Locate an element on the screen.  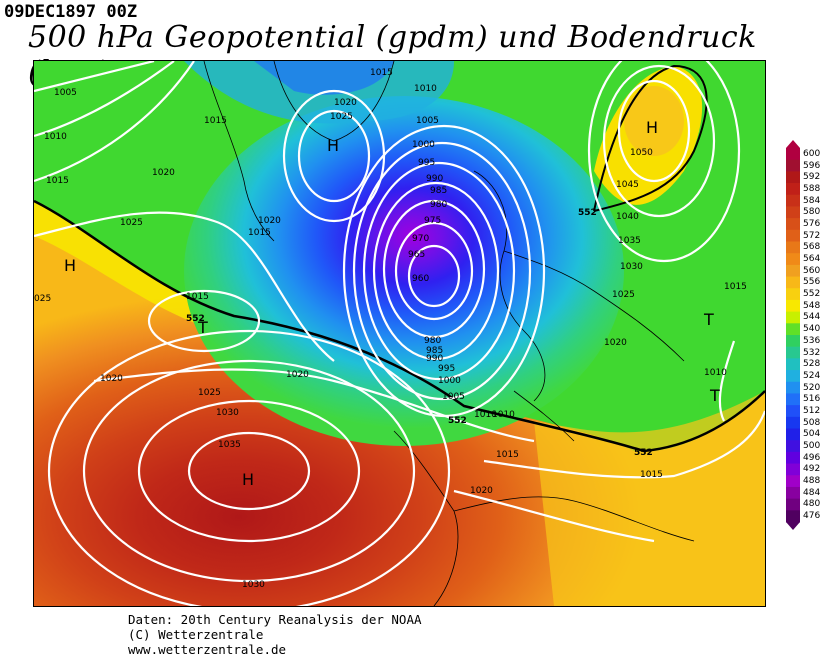
legend-label: 508 is located at coordinates (812, 422).